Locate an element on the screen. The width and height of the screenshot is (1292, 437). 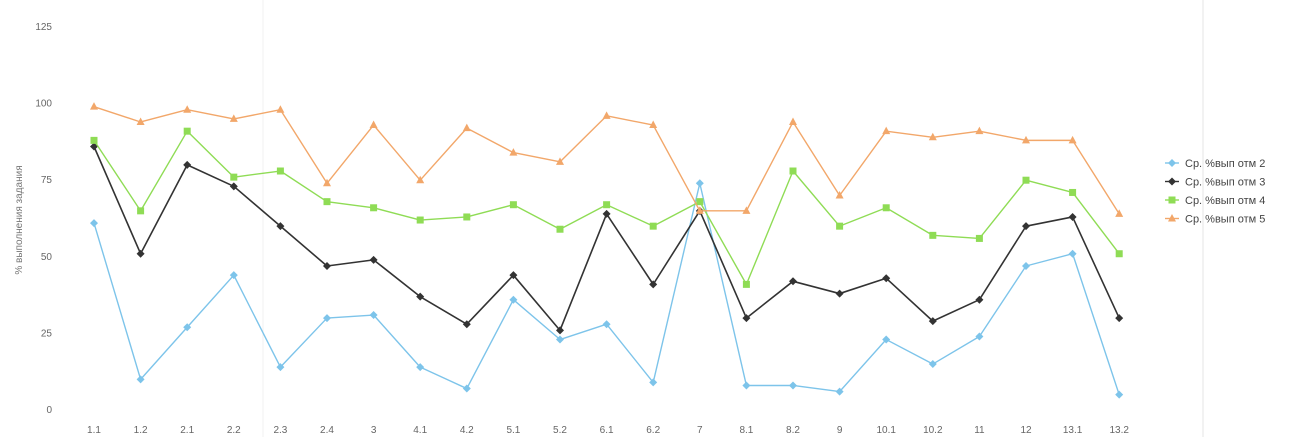
x-tick-label: 2.2 is located at coordinates (234, 430).